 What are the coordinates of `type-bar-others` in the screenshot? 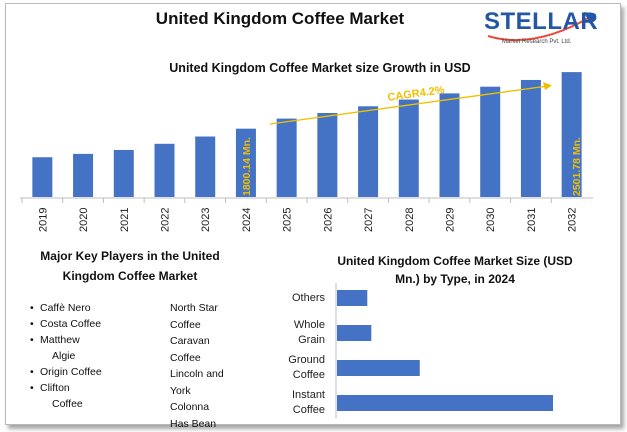 It's located at (352, 298).